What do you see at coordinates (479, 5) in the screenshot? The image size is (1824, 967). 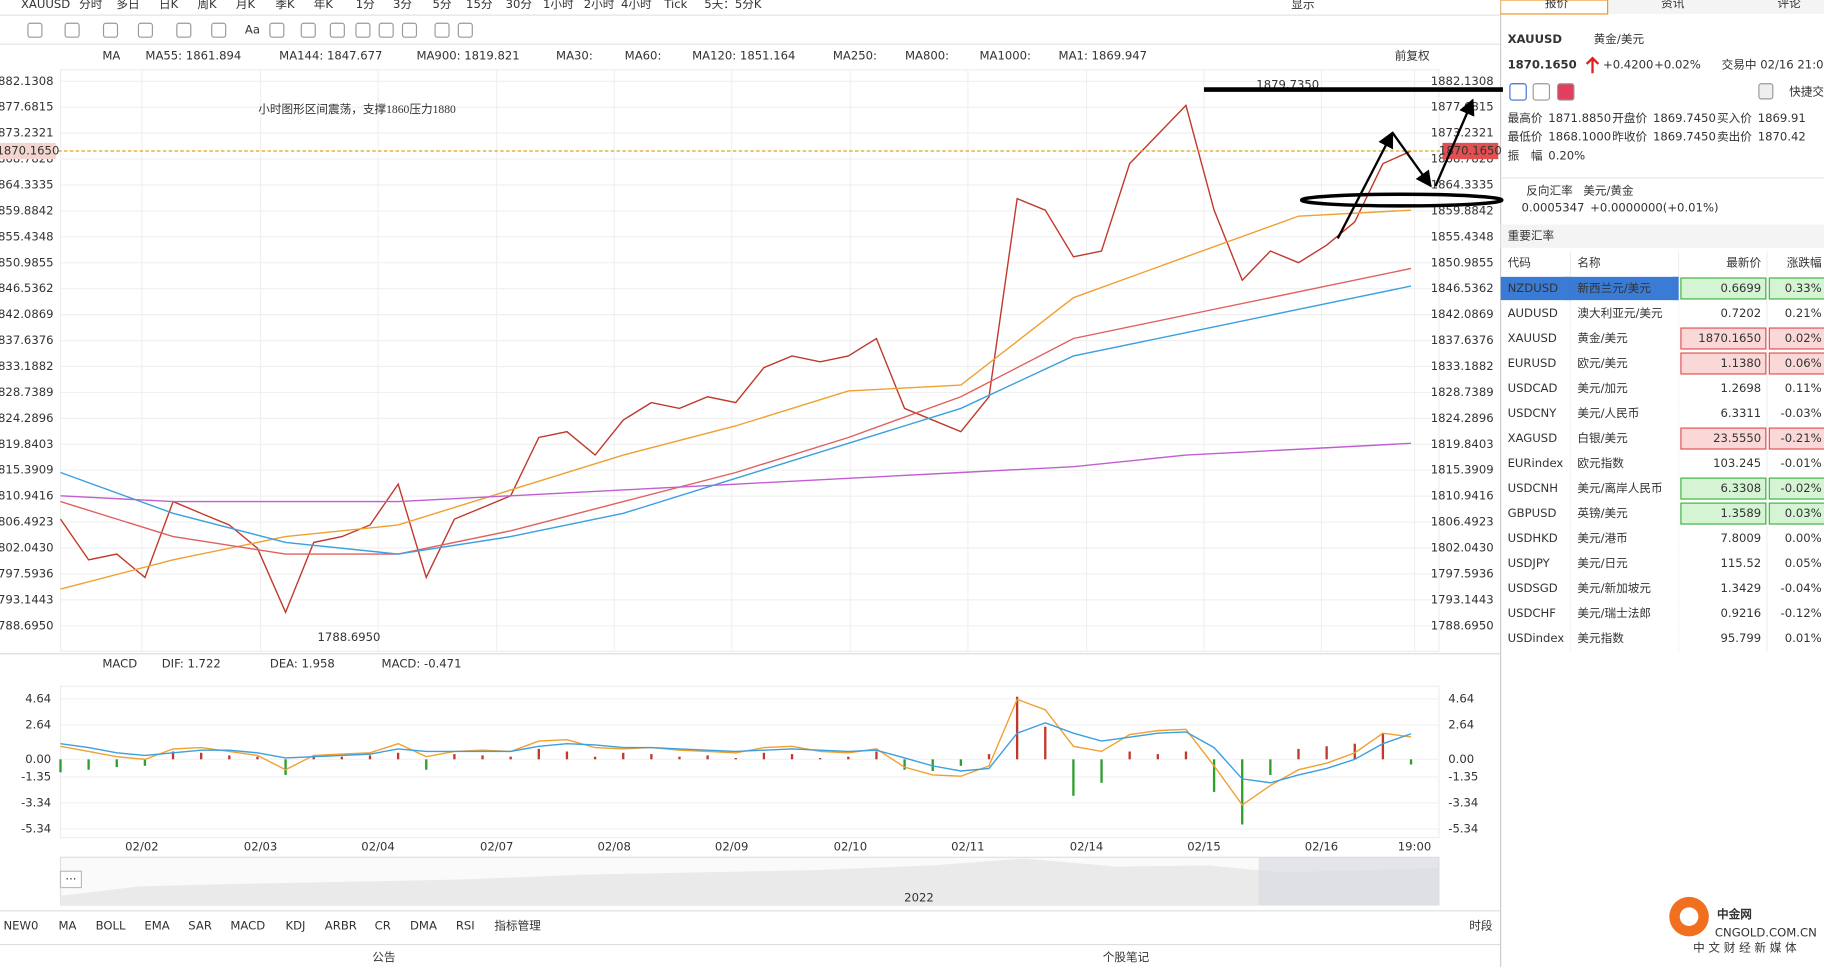 I see `period-tab: 15分` at bounding box center [479, 5].